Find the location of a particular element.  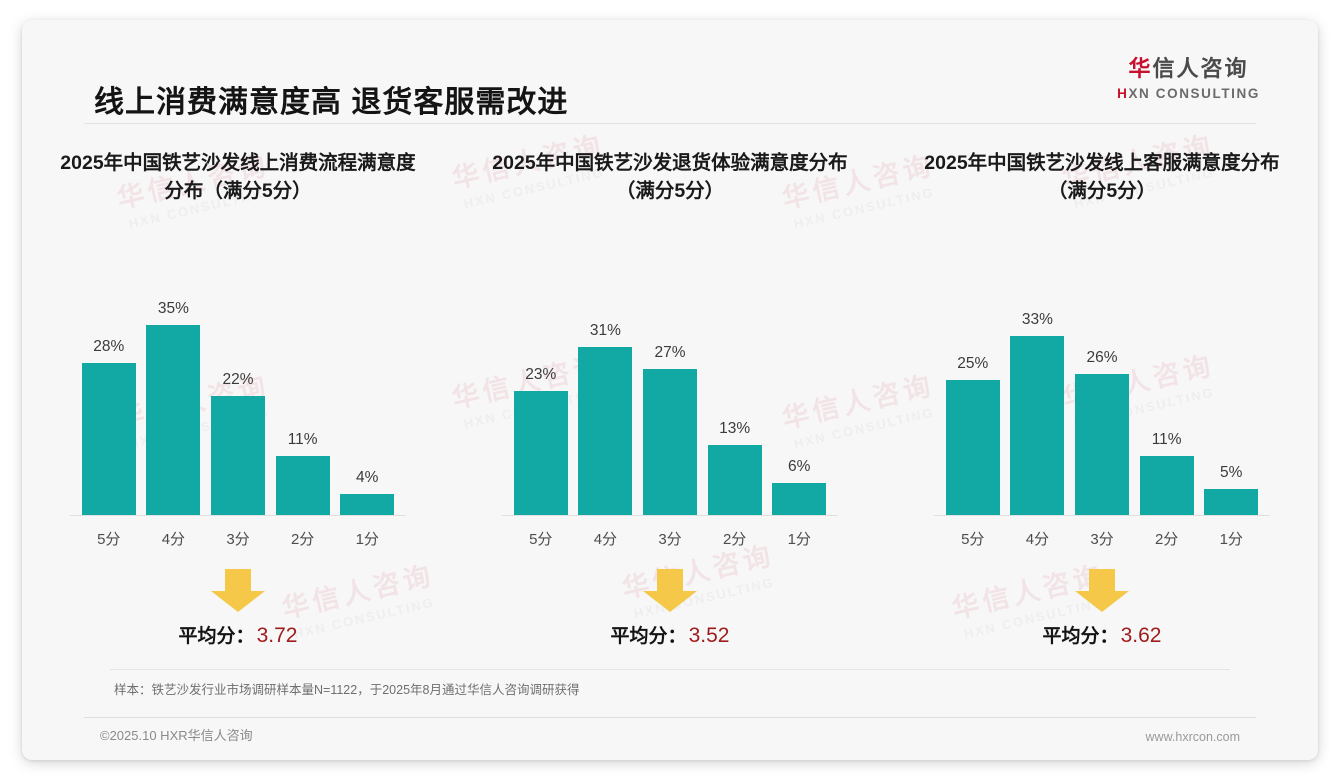

bar-value-label: 35% is located at coordinates (173, 308).